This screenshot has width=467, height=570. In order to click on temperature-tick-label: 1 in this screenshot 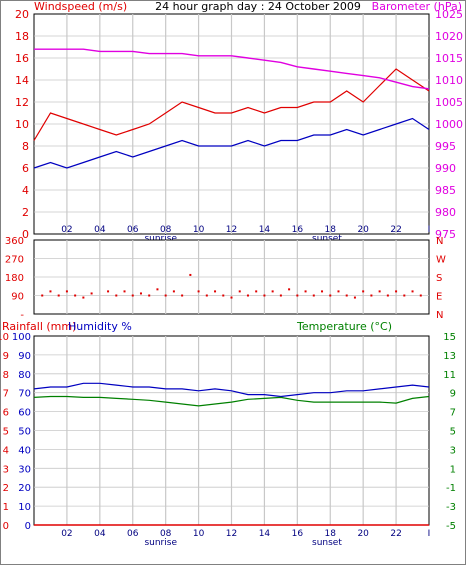, I will do `click(453, 469)`.